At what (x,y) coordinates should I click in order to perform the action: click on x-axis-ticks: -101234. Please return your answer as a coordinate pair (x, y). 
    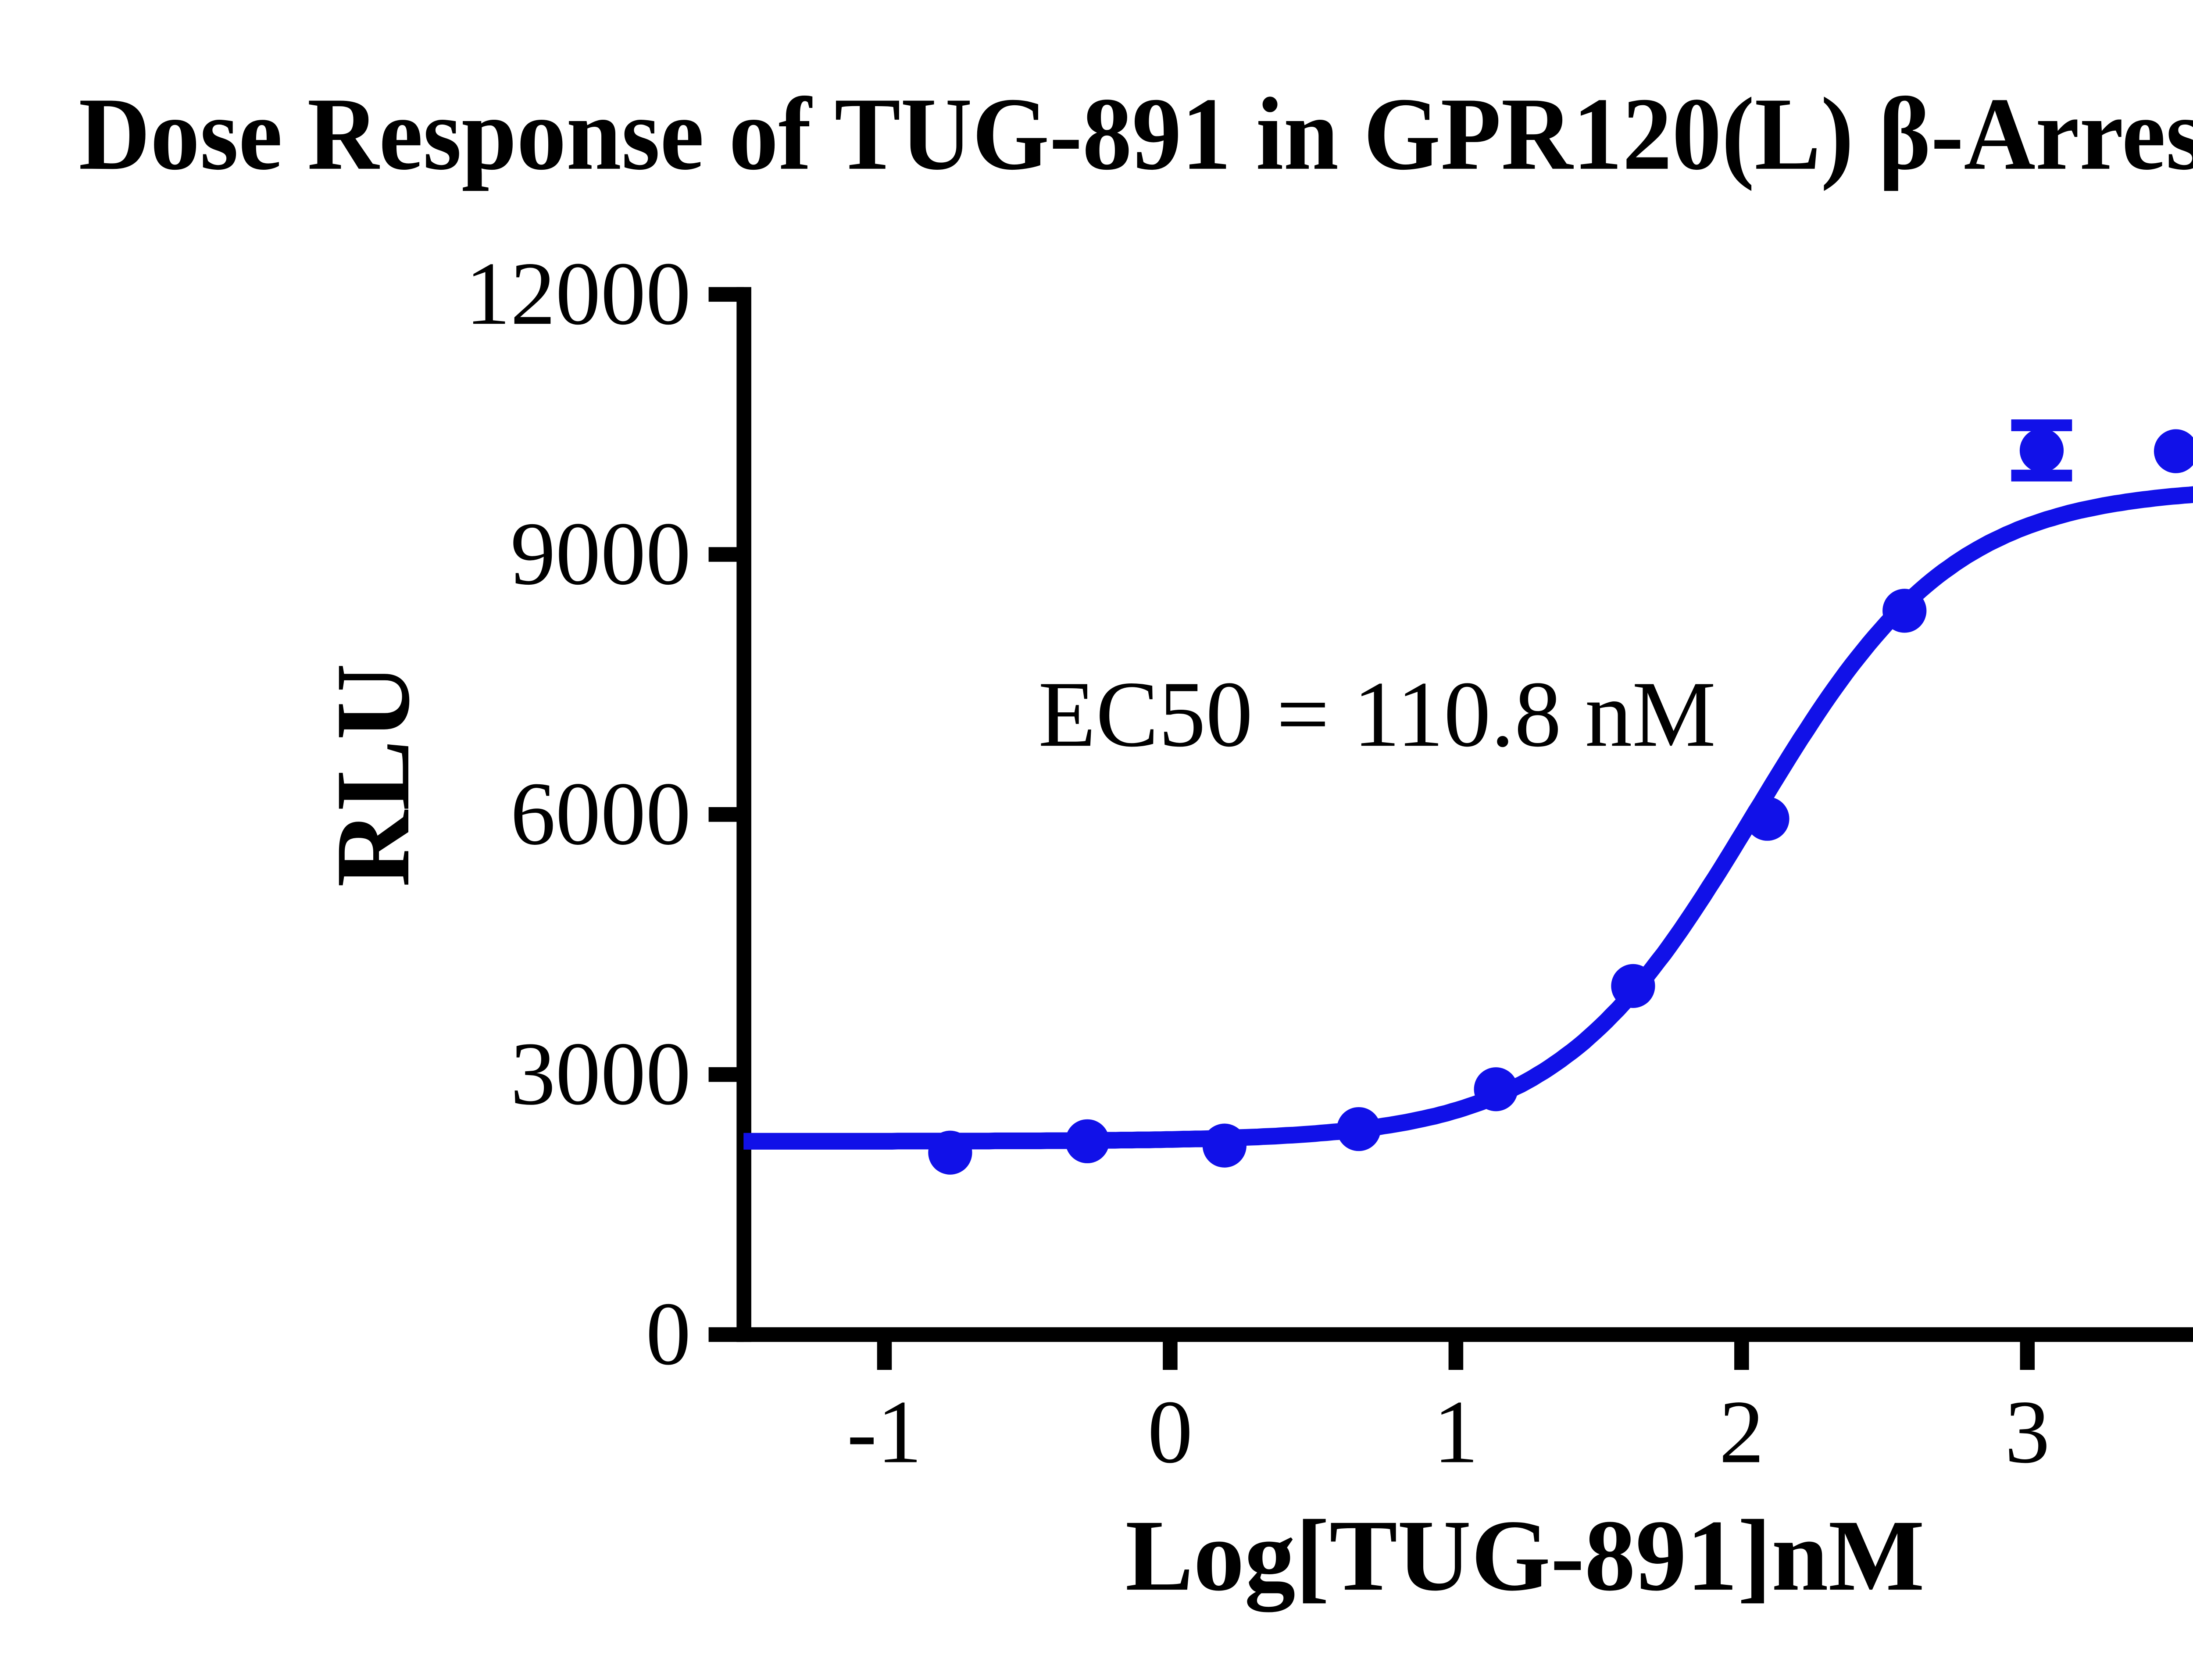
    Looking at the image, I should click on (1448, 1408).